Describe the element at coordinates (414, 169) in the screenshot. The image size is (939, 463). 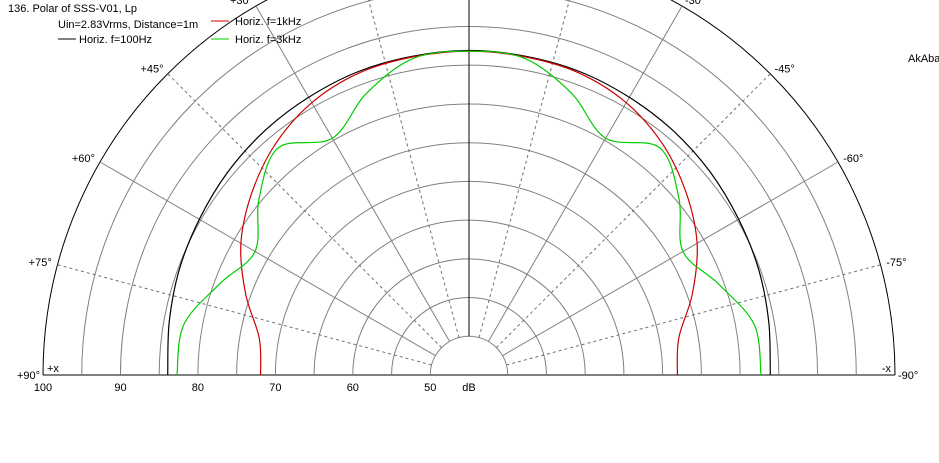
I see `spoke-plus15` at that location.